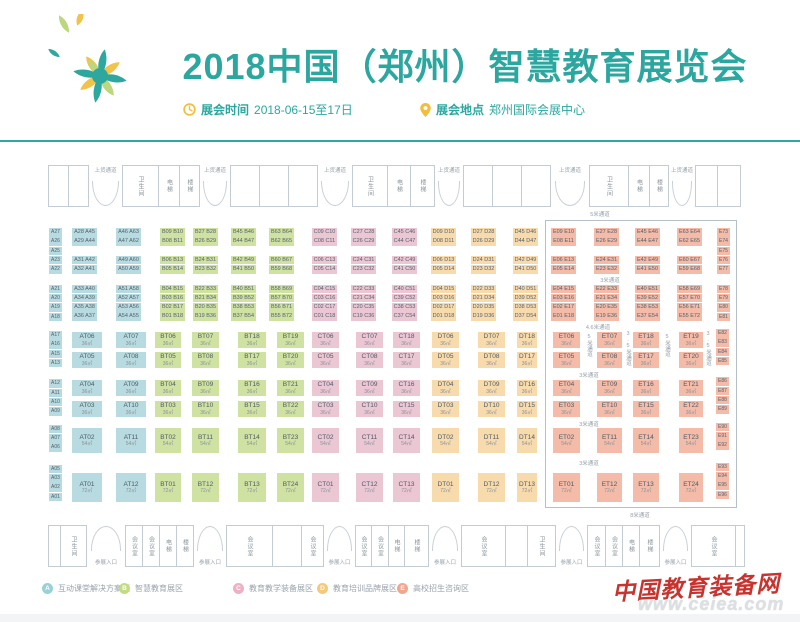  Describe the element at coordinates (128, 298) in the screenshot. I see `booth-pair: A52 A57` at that location.